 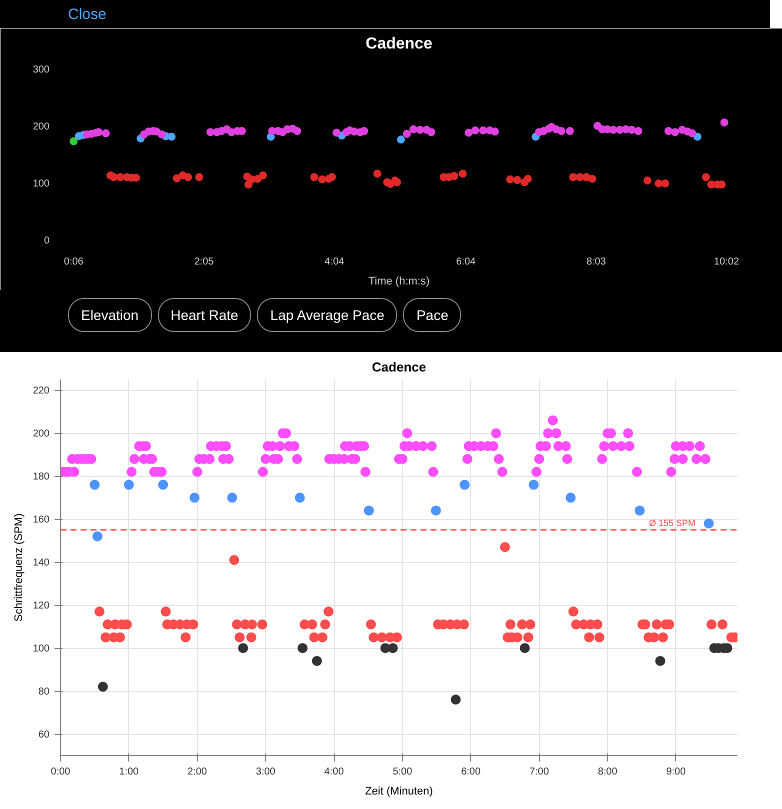 What do you see at coordinates (539, 772) in the screenshot?
I see `x-tick-label: 7:00` at bounding box center [539, 772].